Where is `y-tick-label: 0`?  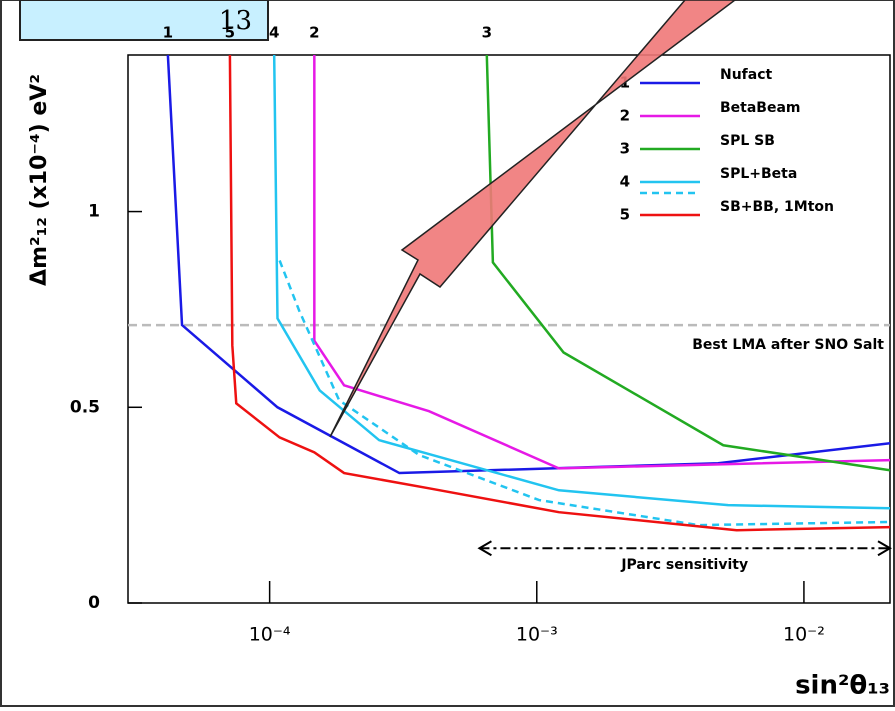
y-tick-label: 0 is located at coordinates (94, 603).